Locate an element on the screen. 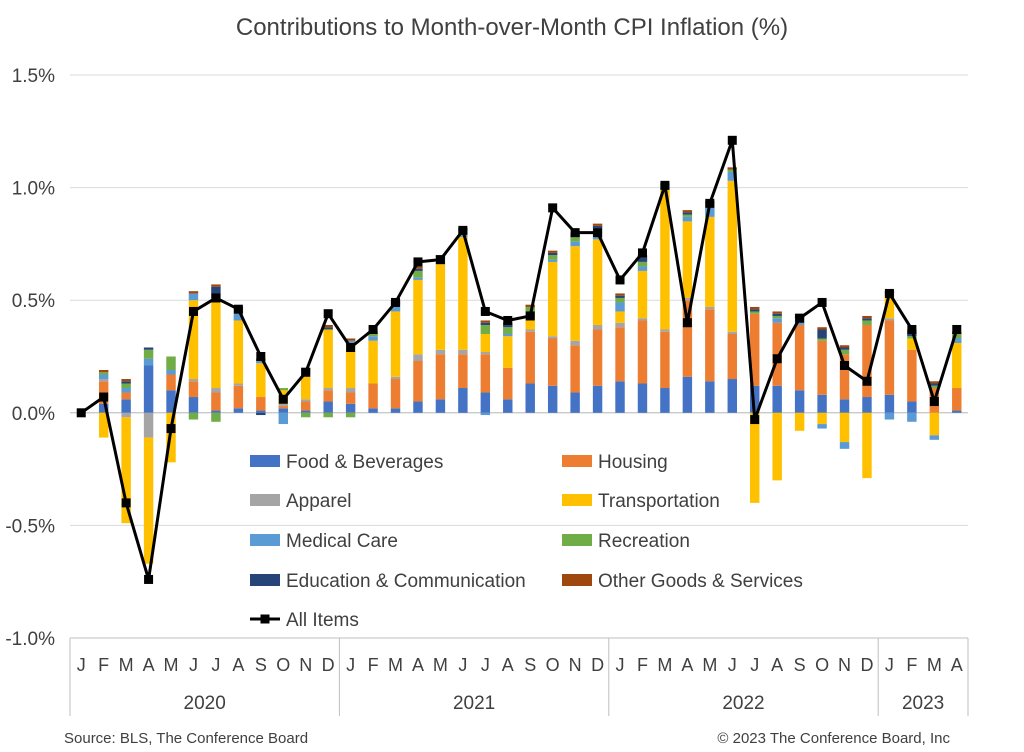  y-tick-label: 1.0% is located at coordinates (33, 189).